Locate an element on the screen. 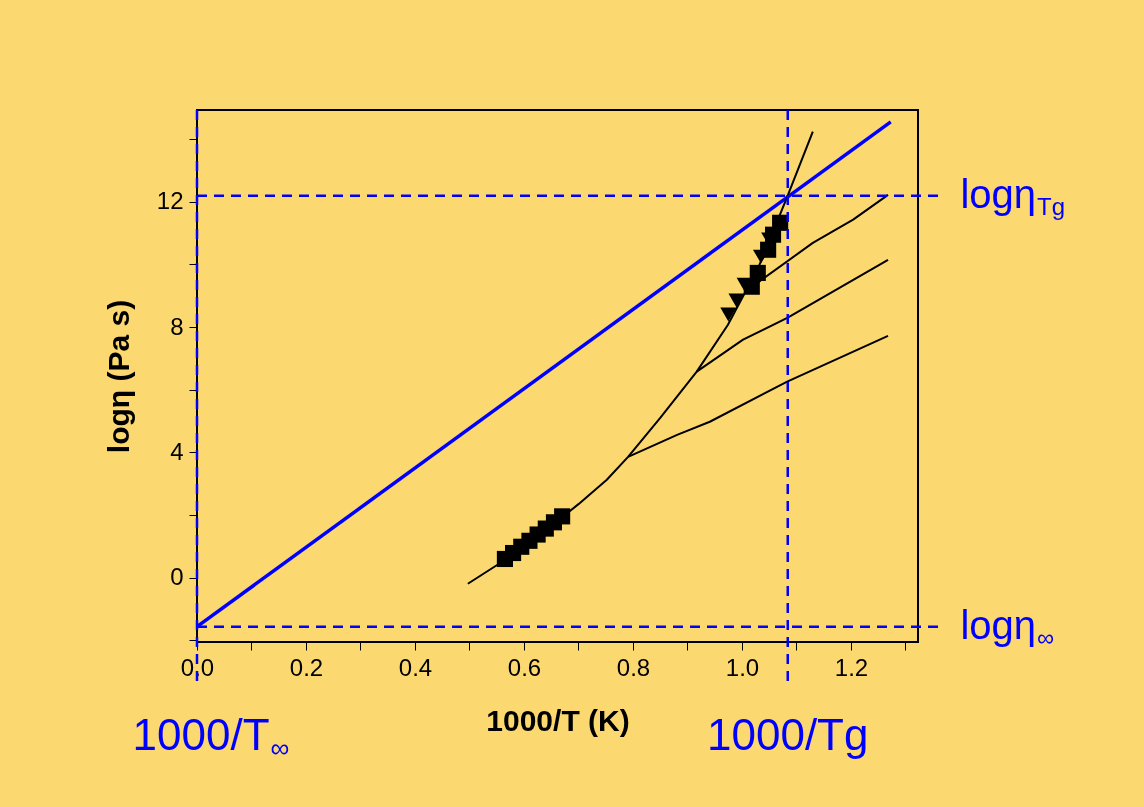  x-axis-title: 1000/T (K) is located at coordinates (558, 720).